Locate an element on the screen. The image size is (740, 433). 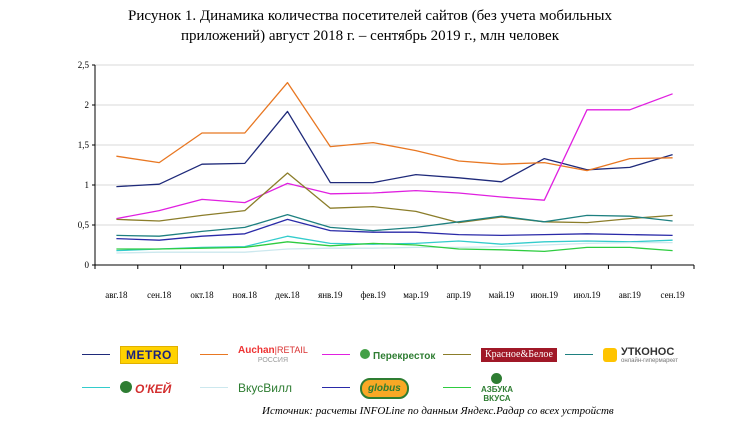
y-tick-label: 0 is located at coordinates (87, 265).